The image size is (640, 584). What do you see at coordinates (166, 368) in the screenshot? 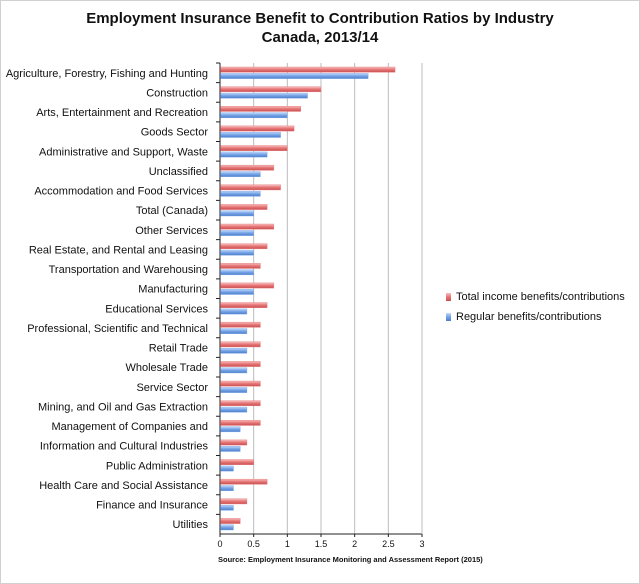
I see `category-label: Wholesale Trade` at bounding box center [166, 368].